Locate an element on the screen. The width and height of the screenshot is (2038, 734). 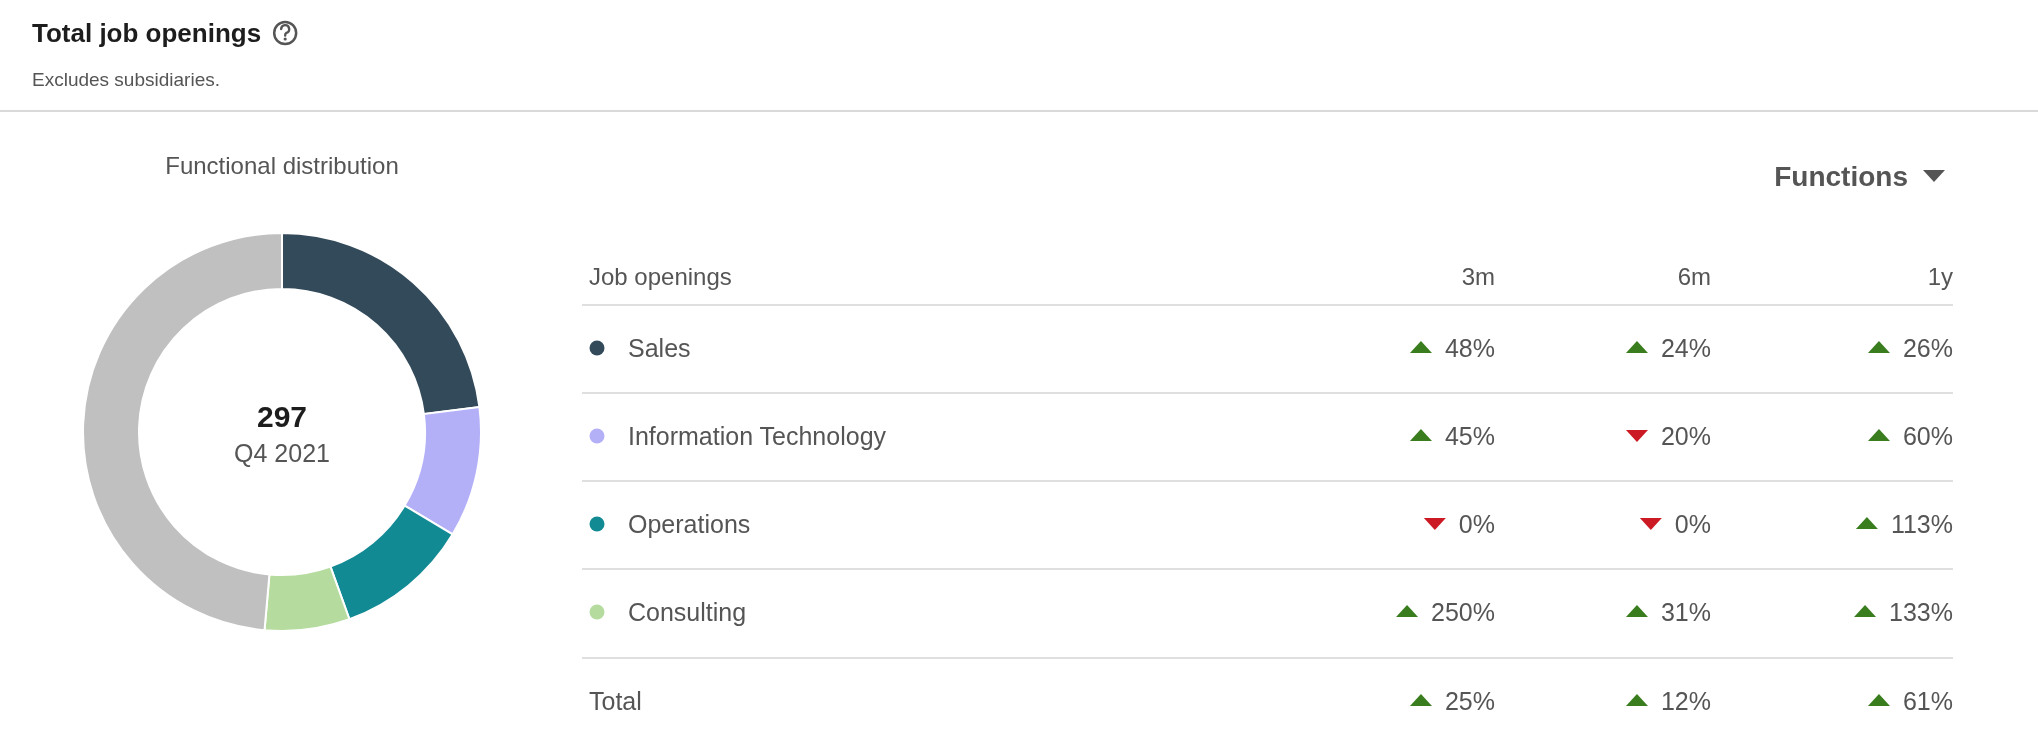
text: Functions is located at coordinates (1841, 176).